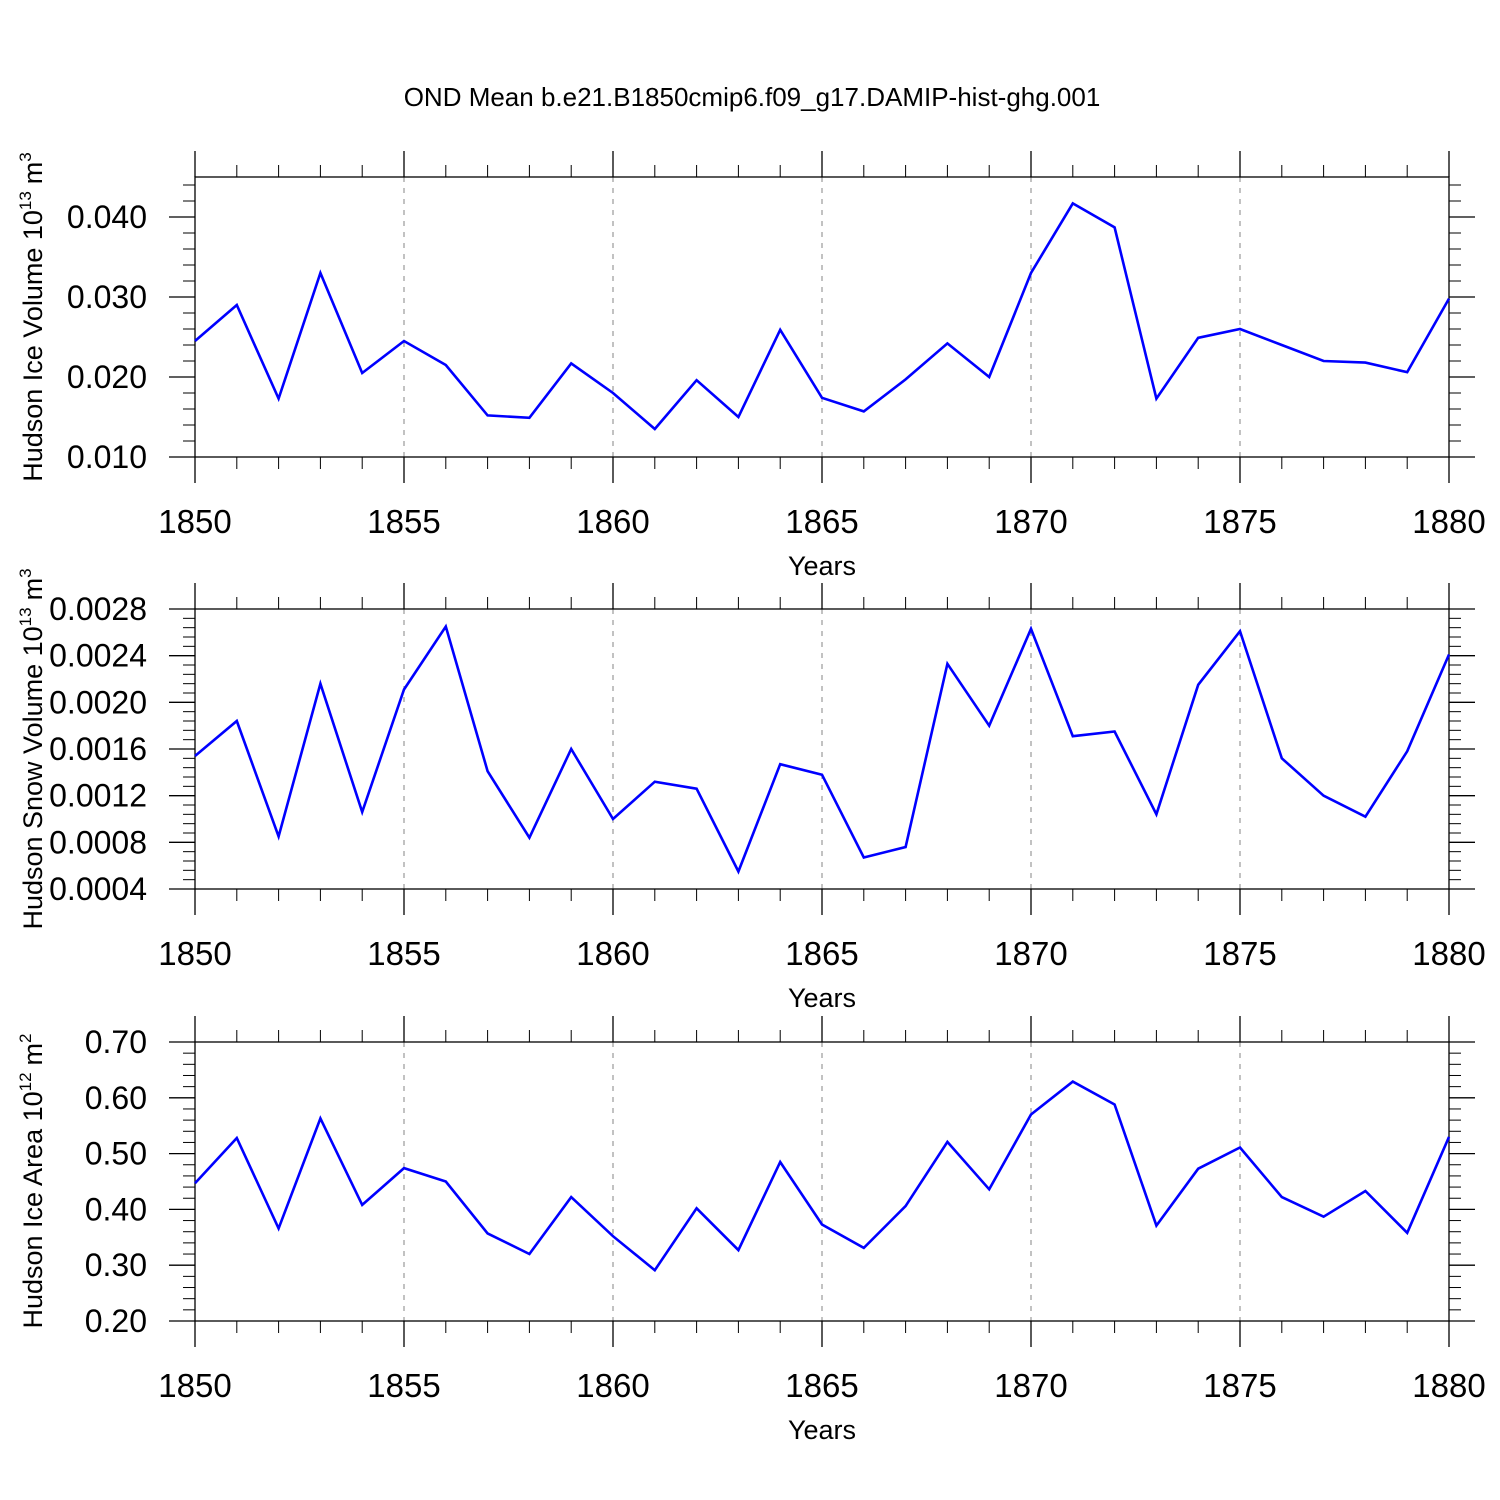 The height and width of the screenshot is (1500, 1500). Describe the element at coordinates (25, 1037) in the screenshot. I see `y-axis-label-unit-exponent: 2` at that location.